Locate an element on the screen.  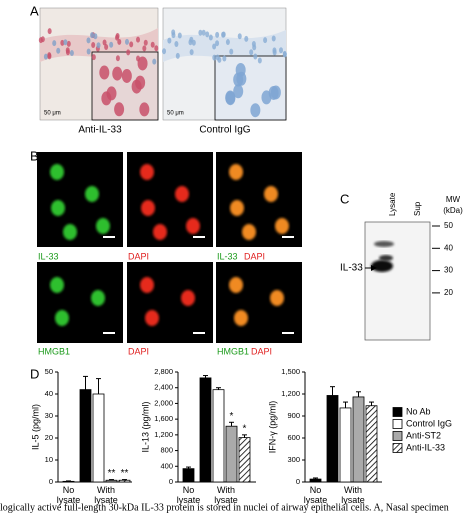
legend-label: No Ab is located at coordinates (418, 411).